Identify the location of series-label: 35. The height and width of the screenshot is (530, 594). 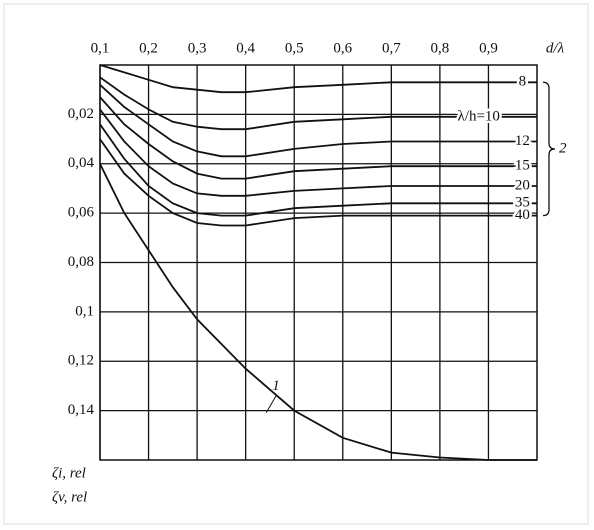
(522, 203).